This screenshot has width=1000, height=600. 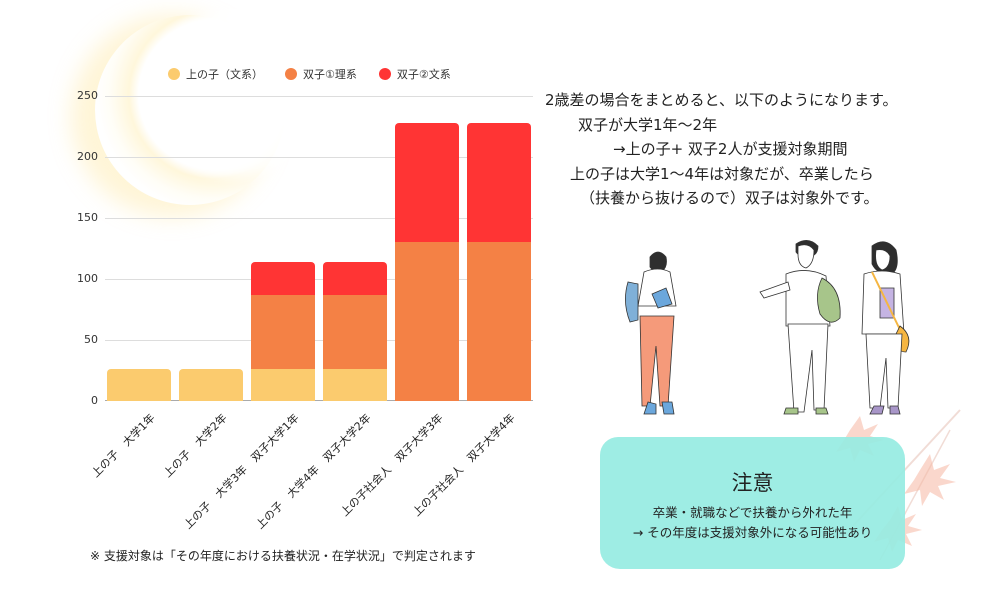 I want to click on x-tick-label: 上の子 大学1年, so click(x=123, y=446).